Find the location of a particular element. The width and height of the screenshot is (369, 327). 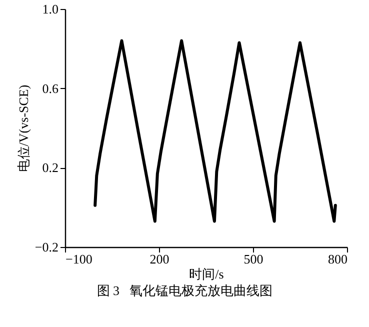

x-tick-label: 800 is located at coordinates (338, 259).